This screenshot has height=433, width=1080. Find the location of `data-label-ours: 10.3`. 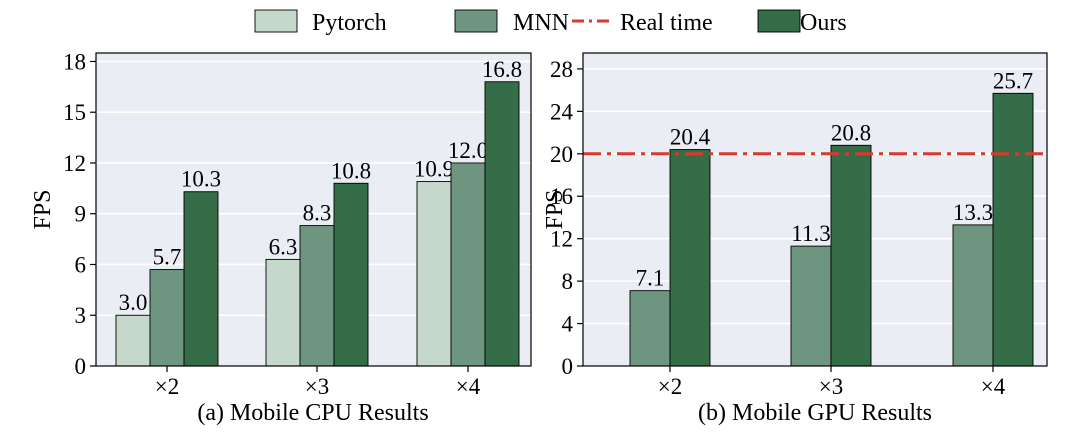

data-label-ours: 10.3 is located at coordinates (201, 179).